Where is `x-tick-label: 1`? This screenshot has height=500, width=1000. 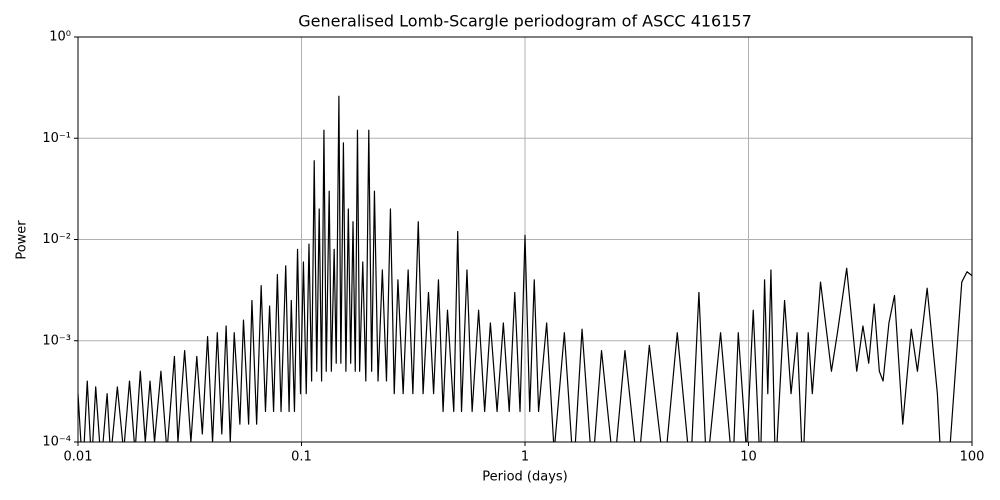 x-tick-label: 1 is located at coordinates (525, 457).